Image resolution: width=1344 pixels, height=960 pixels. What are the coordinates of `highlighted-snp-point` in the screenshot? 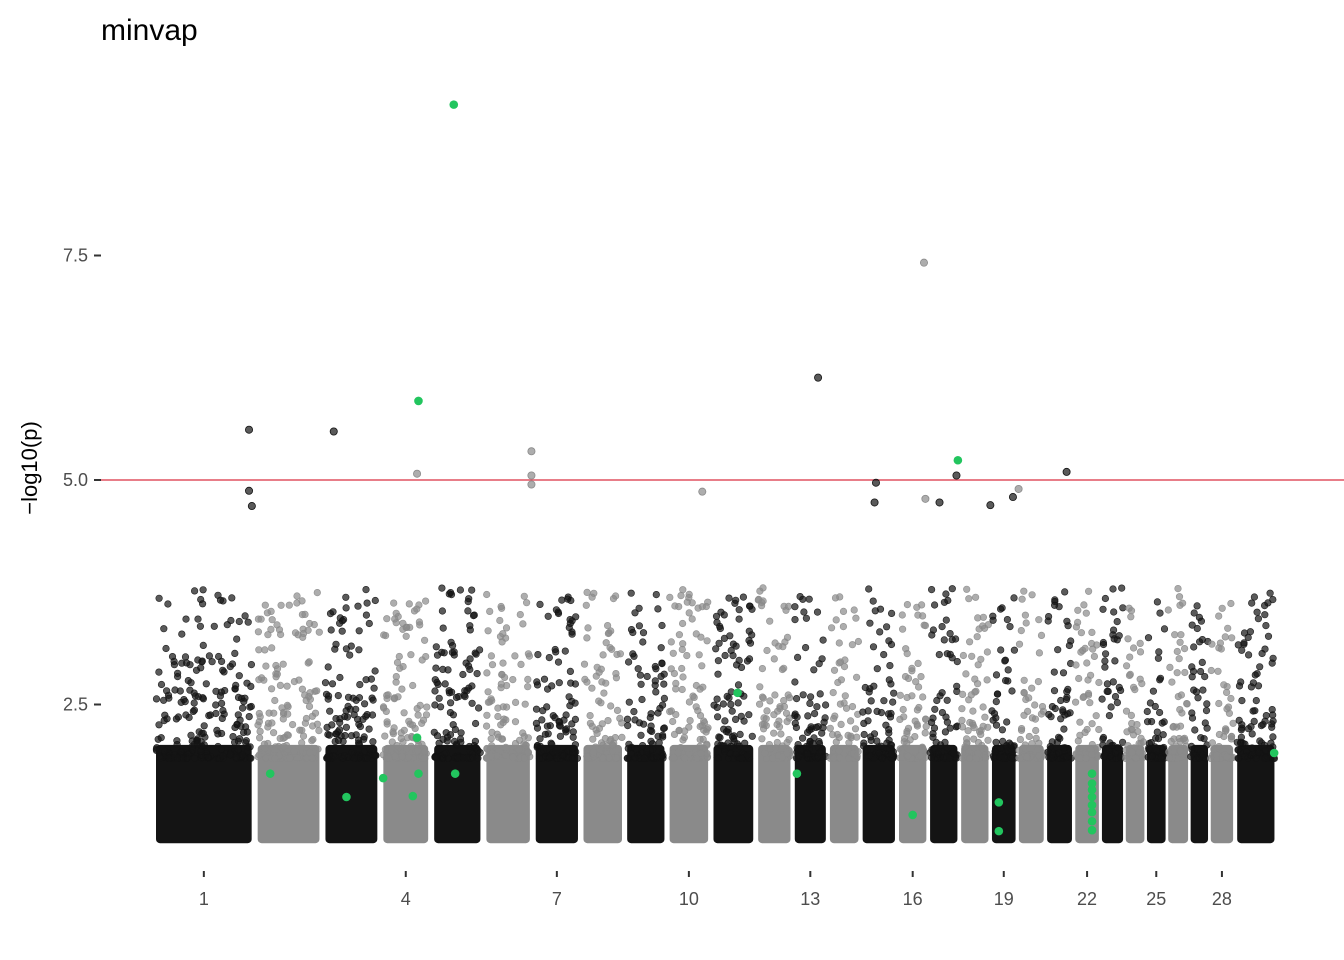 It's located at (418, 773).